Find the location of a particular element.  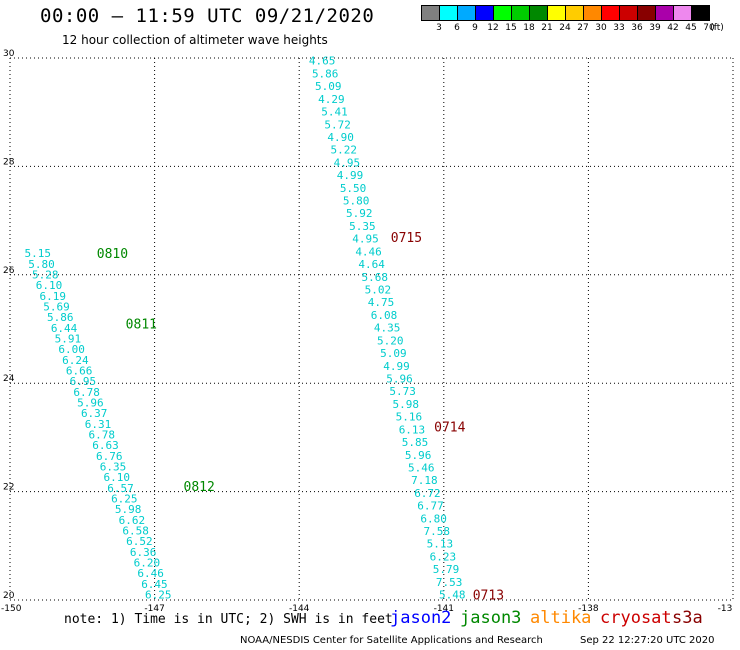

wave-height-value: 7.58 is located at coordinates (436, 531).